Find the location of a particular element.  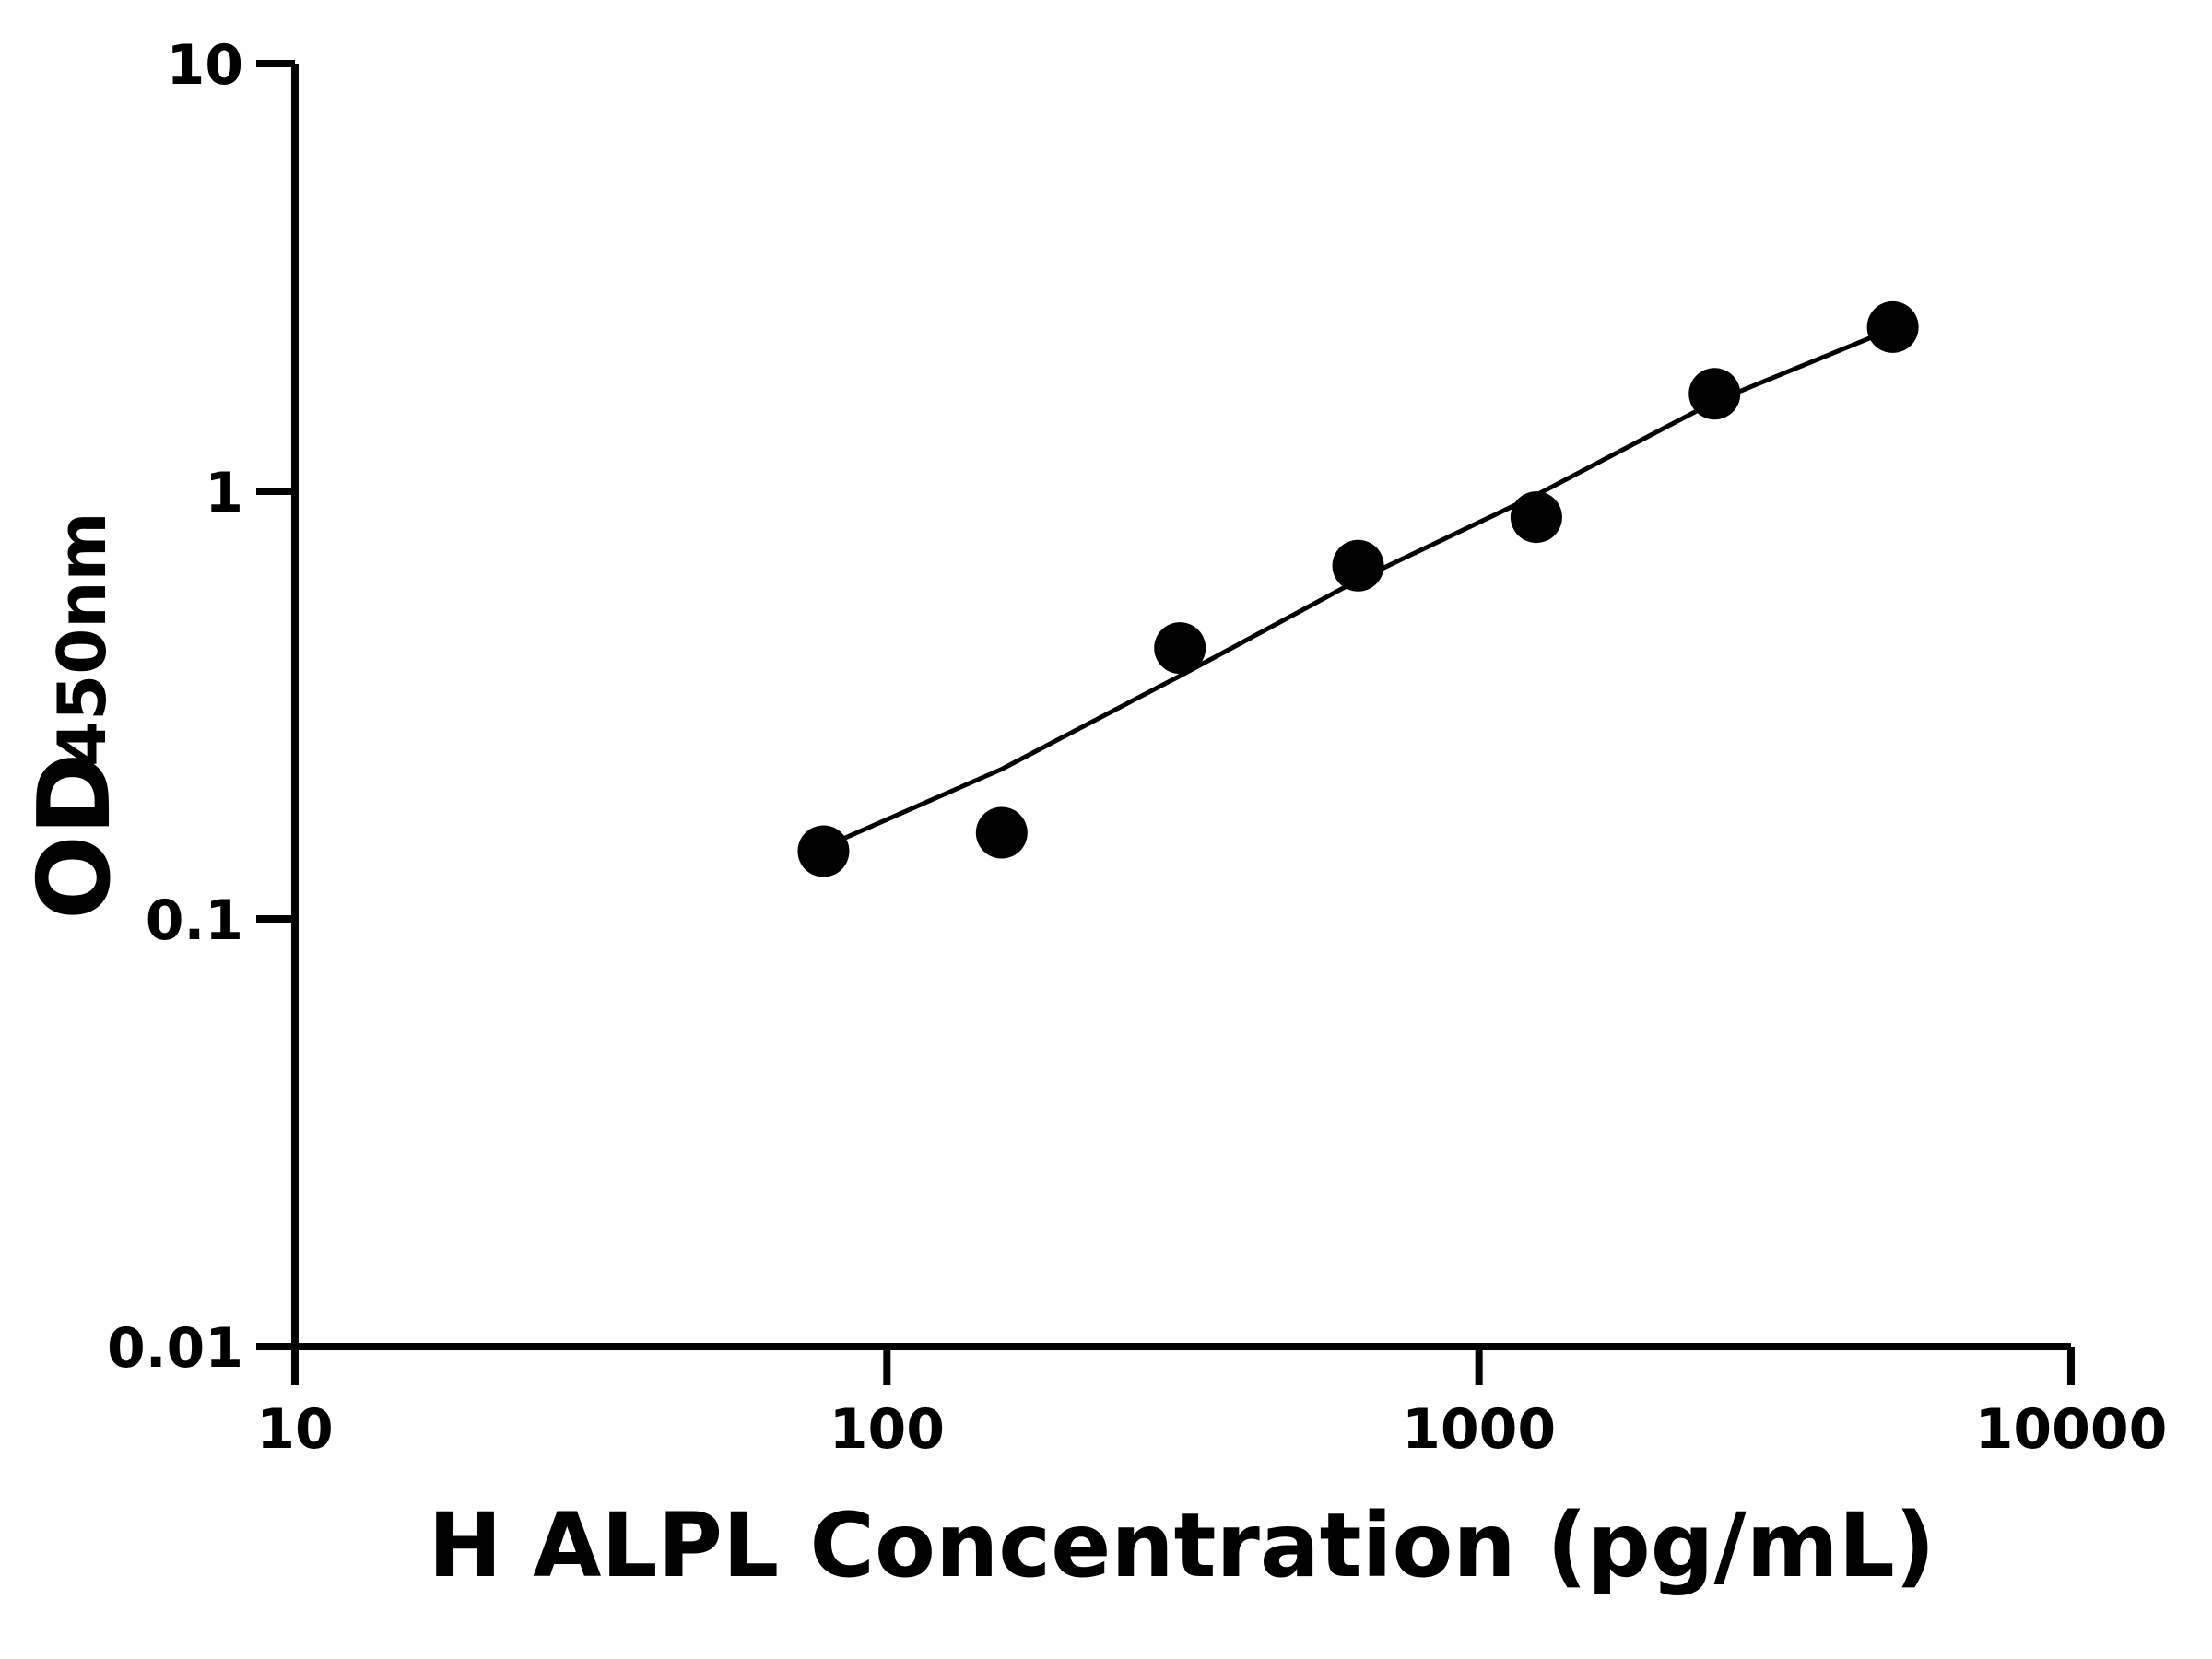

x-tick-label: 10000 is located at coordinates (2071, 1429).